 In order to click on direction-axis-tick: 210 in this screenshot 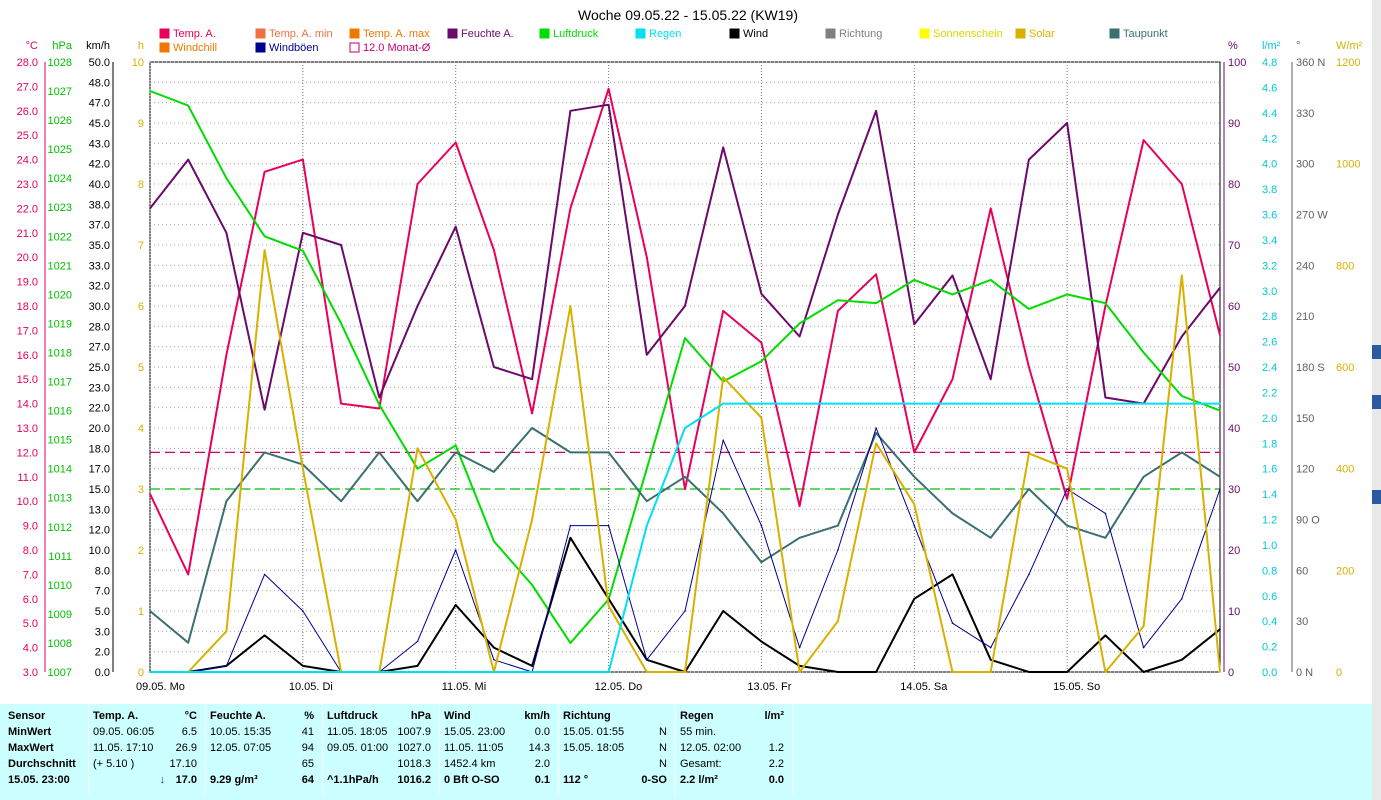, I will do `click(1305, 317)`.